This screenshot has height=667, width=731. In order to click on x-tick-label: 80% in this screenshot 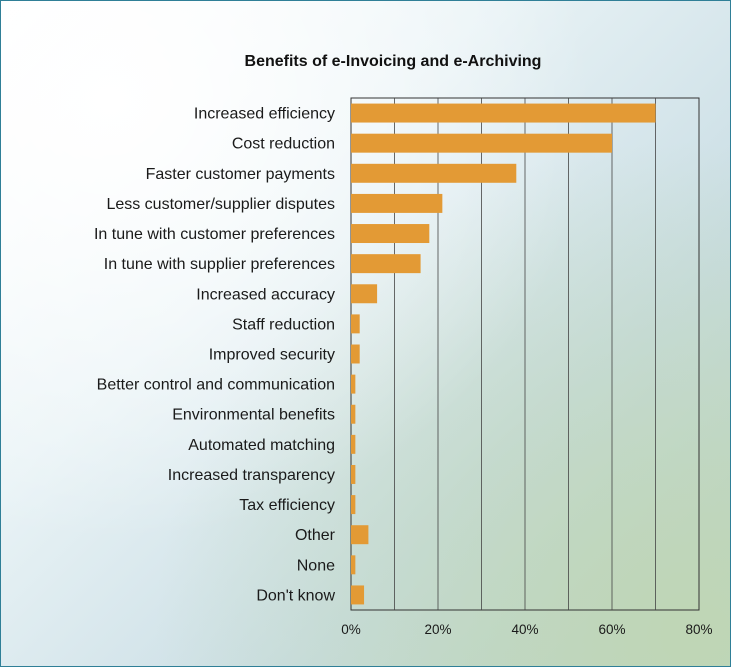, I will do `click(698, 629)`.